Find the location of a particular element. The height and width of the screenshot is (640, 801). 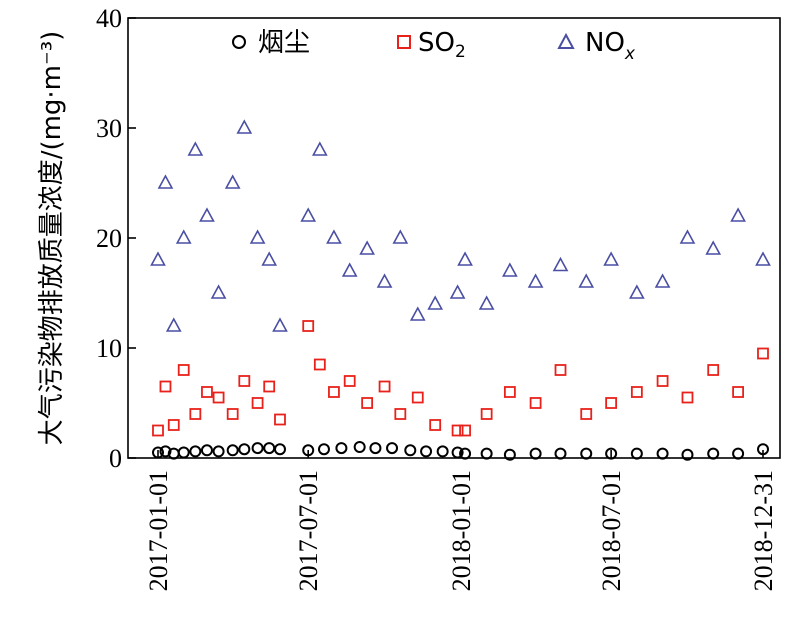

y-tick-label: 20 is located at coordinates (109, 238).